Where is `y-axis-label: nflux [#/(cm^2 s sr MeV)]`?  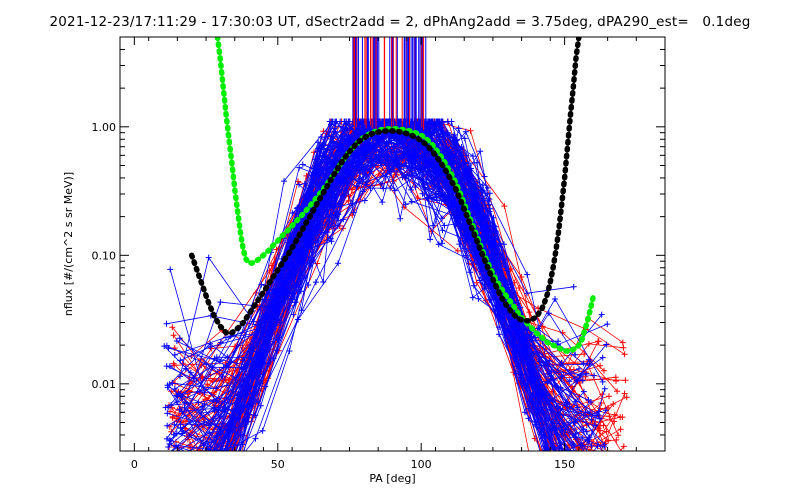
y-axis-label: nflux [#/(cm^2 s sr MeV)] is located at coordinates (68, 244).